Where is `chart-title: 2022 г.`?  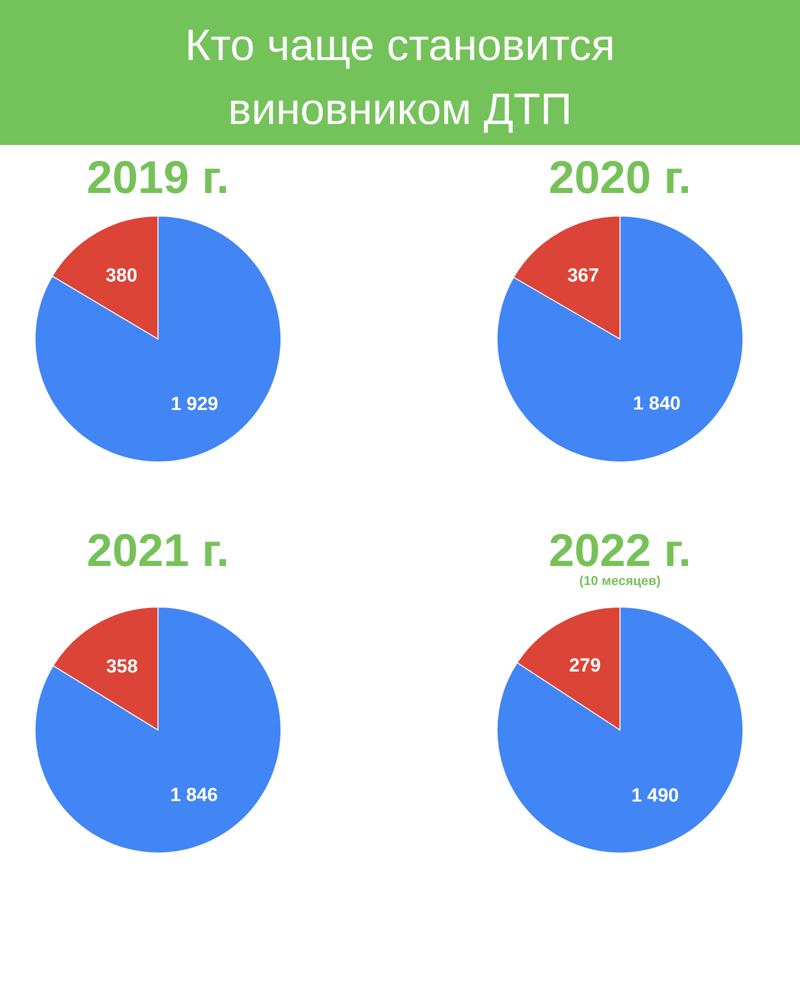
chart-title: 2022 г. is located at coordinates (620, 550).